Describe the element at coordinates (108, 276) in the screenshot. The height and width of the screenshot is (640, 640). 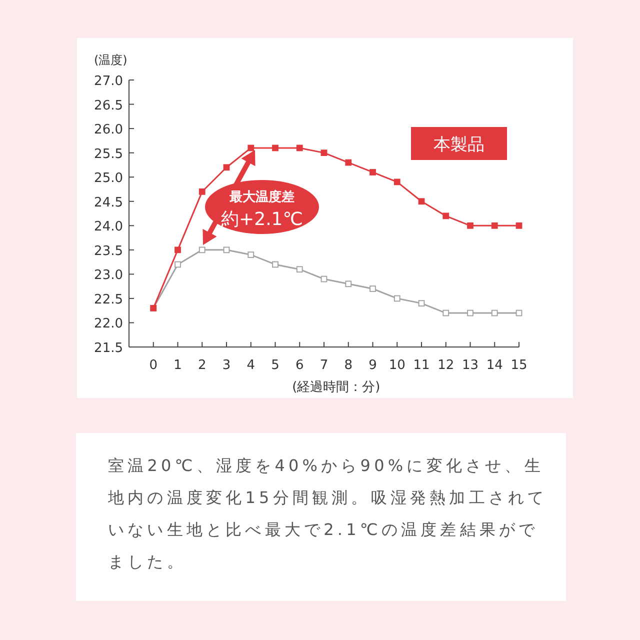
I see `y-tick-label: 23.0` at that location.